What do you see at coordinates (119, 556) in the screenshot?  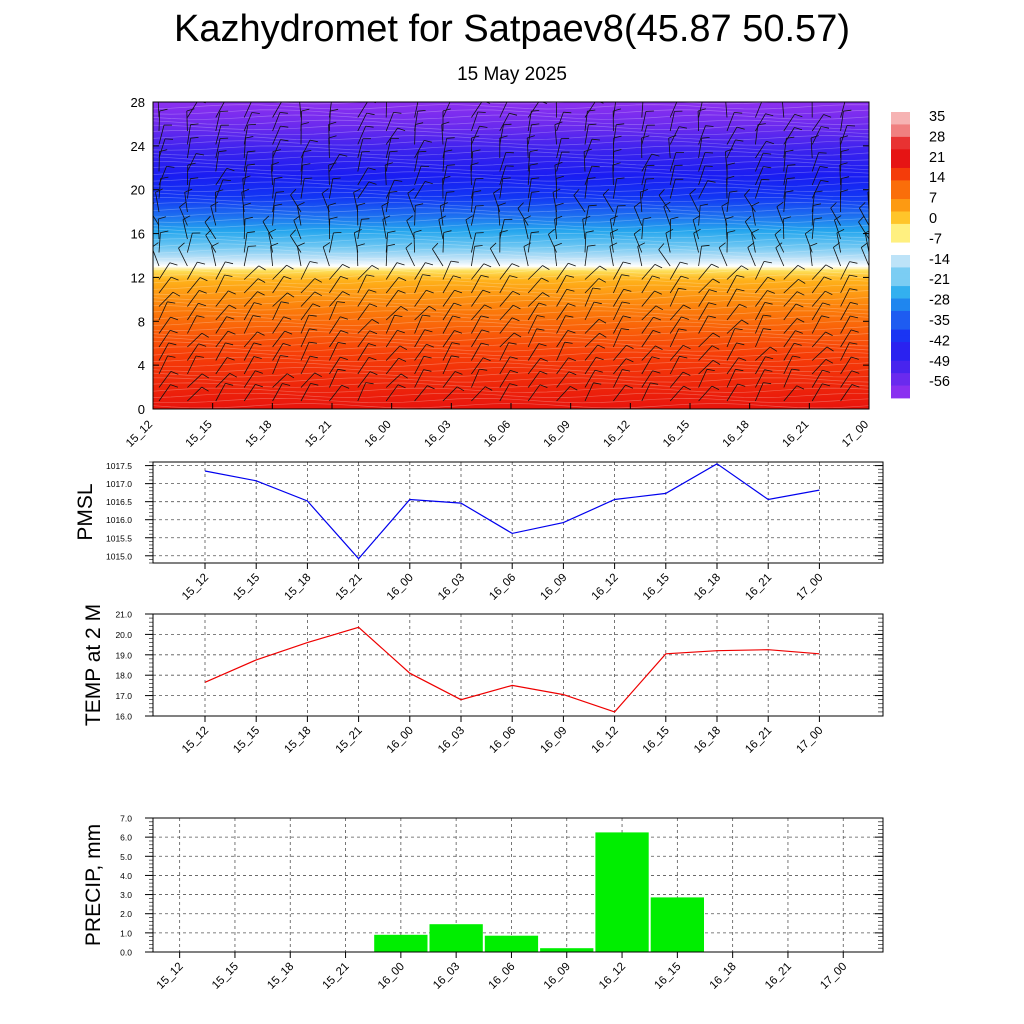 I see `y-tick-label: 1015.0` at bounding box center [119, 556].